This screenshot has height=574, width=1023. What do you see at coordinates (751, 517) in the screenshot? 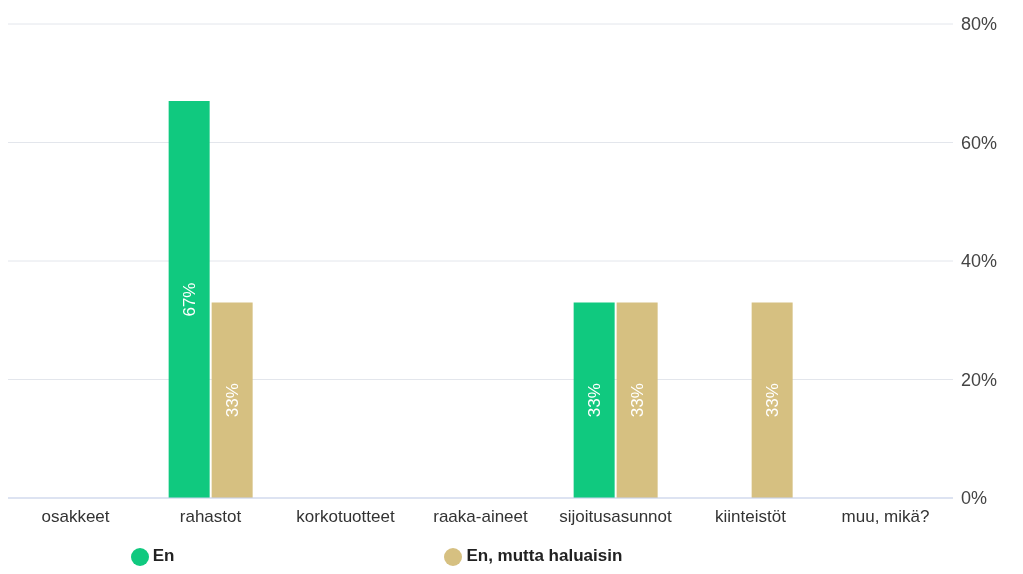
I see `x-tick-label: kiinteistöt` at bounding box center [751, 517].